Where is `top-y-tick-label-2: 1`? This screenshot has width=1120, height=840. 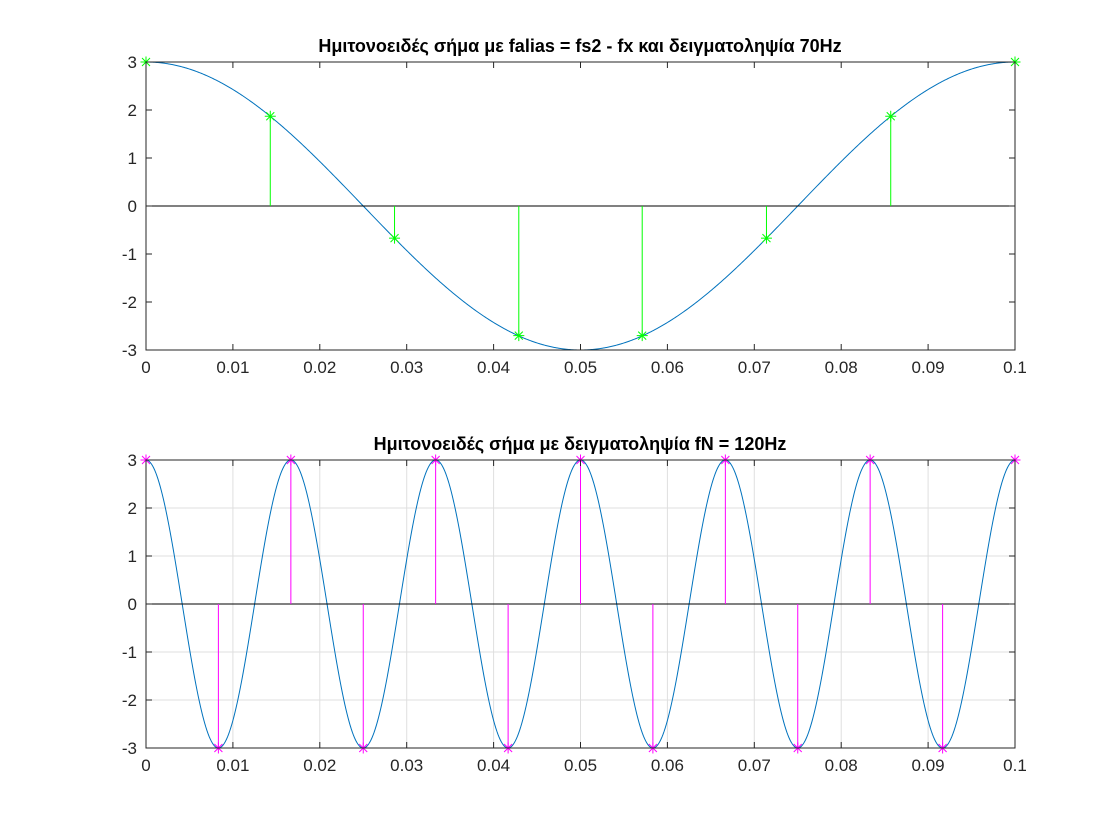 top-y-tick-label-2: 1 is located at coordinates (132, 158).